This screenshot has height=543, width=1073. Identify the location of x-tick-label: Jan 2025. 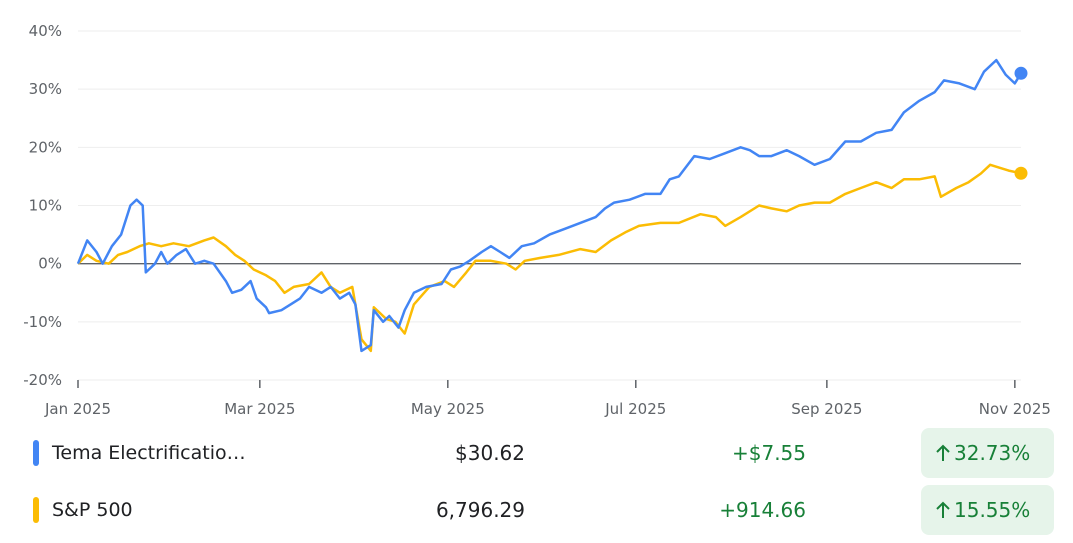
(77, 409).